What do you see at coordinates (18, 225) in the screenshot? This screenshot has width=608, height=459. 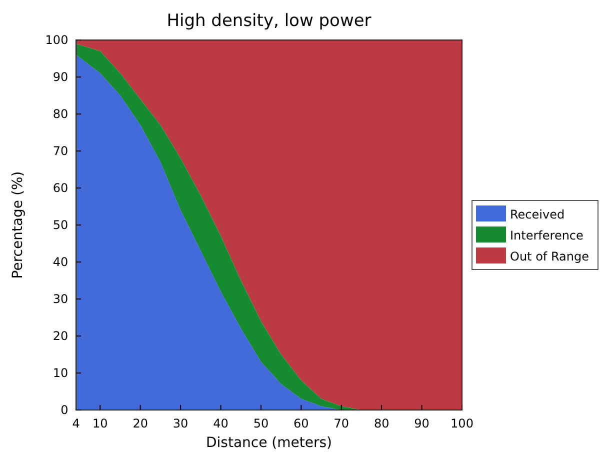 I see `y-axis-title: Percentage (%)` at bounding box center [18, 225].